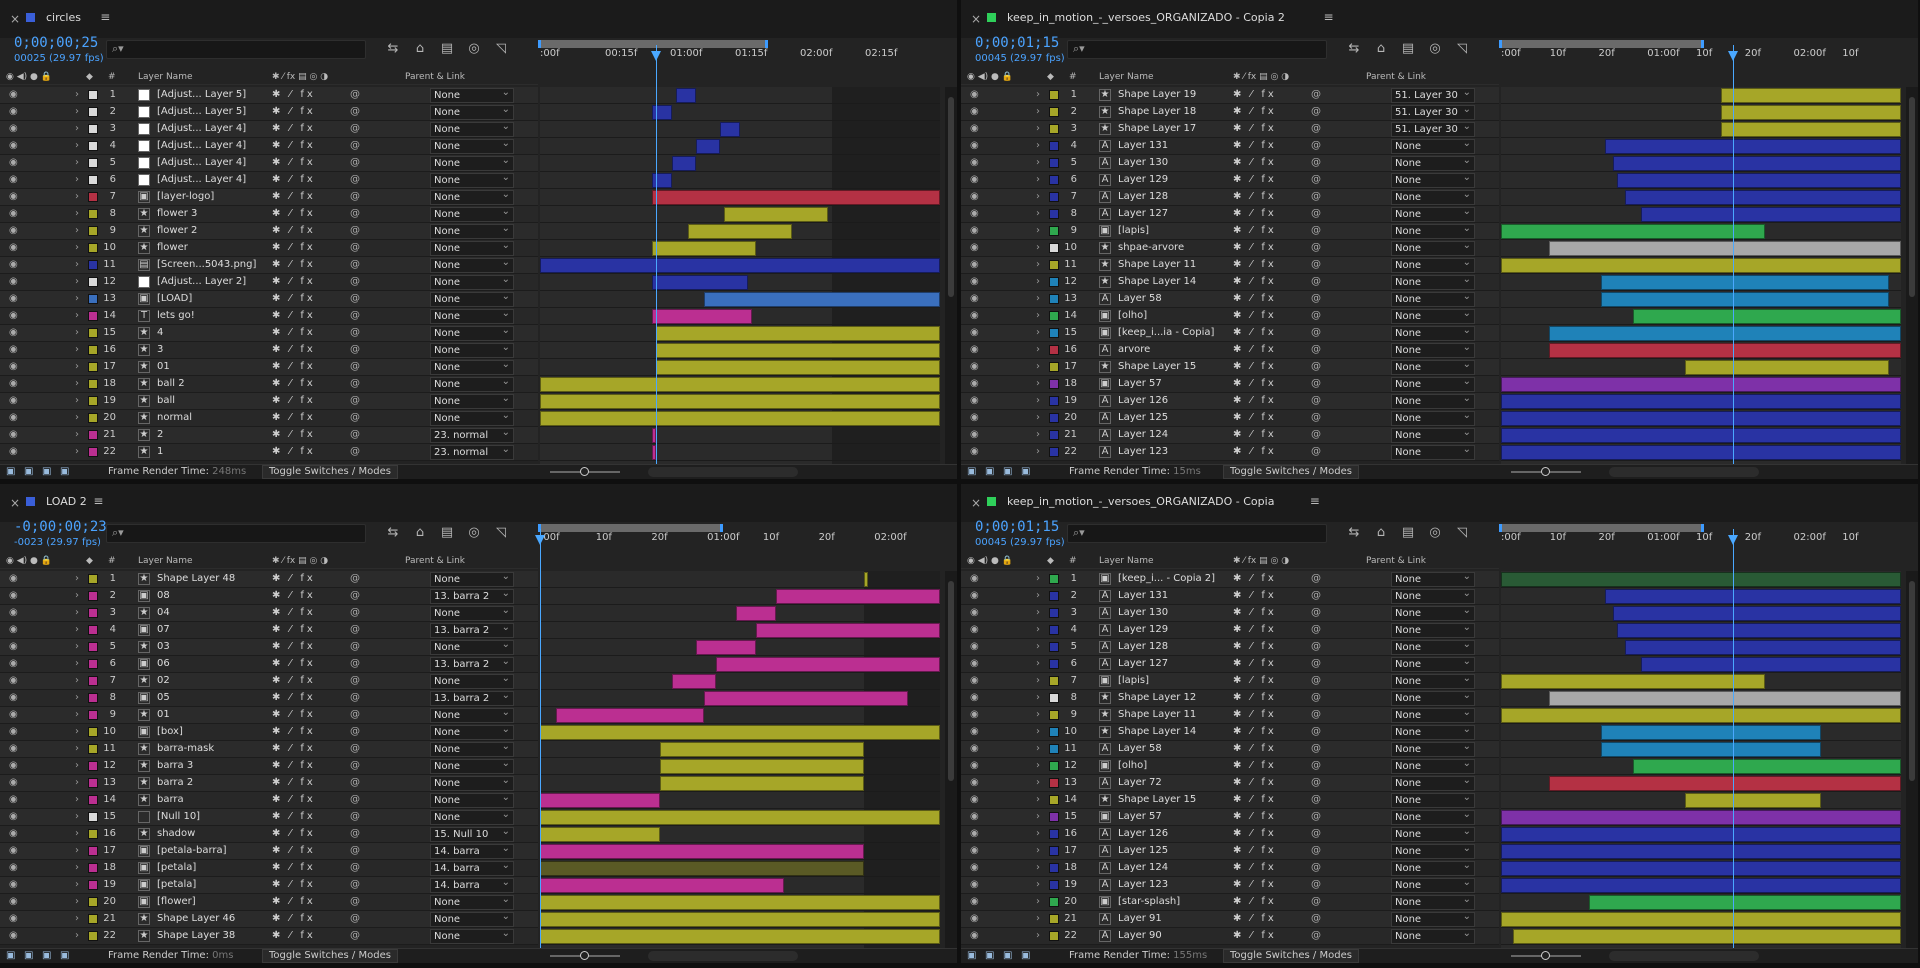 Image resolution: width=1920 pixels, height=968 pixels. What do you see at coordinates (585, 955) in the screenshot?
I see `timeline-zoom-slider` at bounding box center [585, 955].